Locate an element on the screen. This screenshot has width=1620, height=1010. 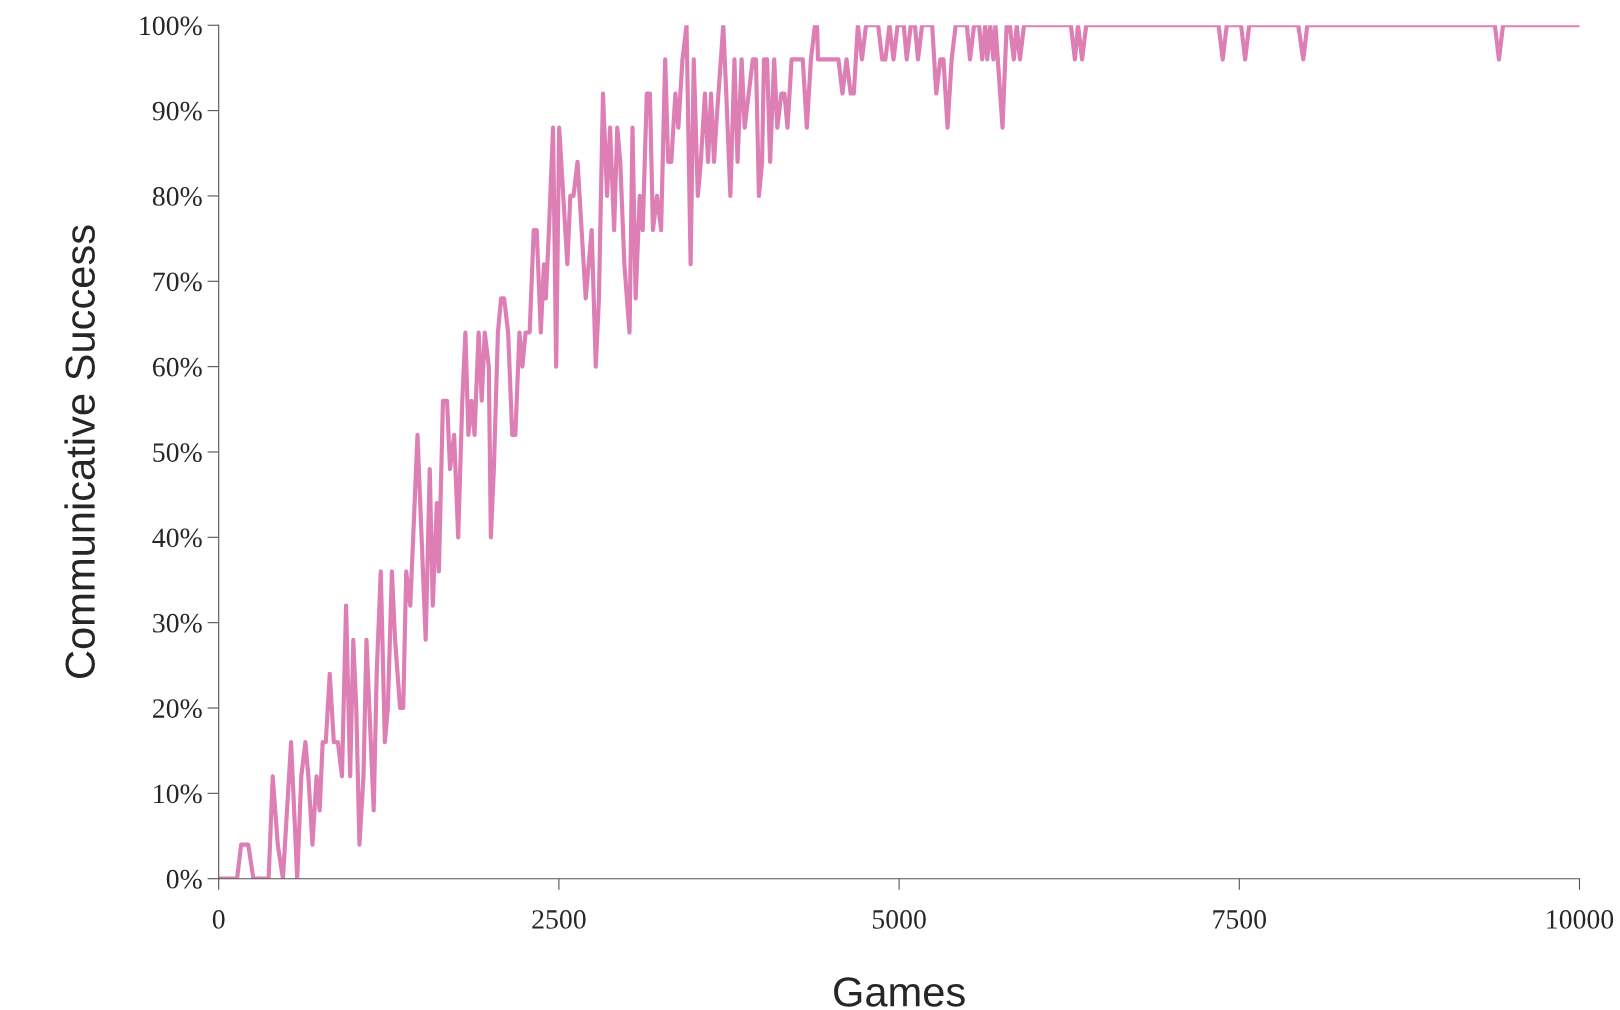
y-tick-label: 100% is located at coordinates (171, 26).